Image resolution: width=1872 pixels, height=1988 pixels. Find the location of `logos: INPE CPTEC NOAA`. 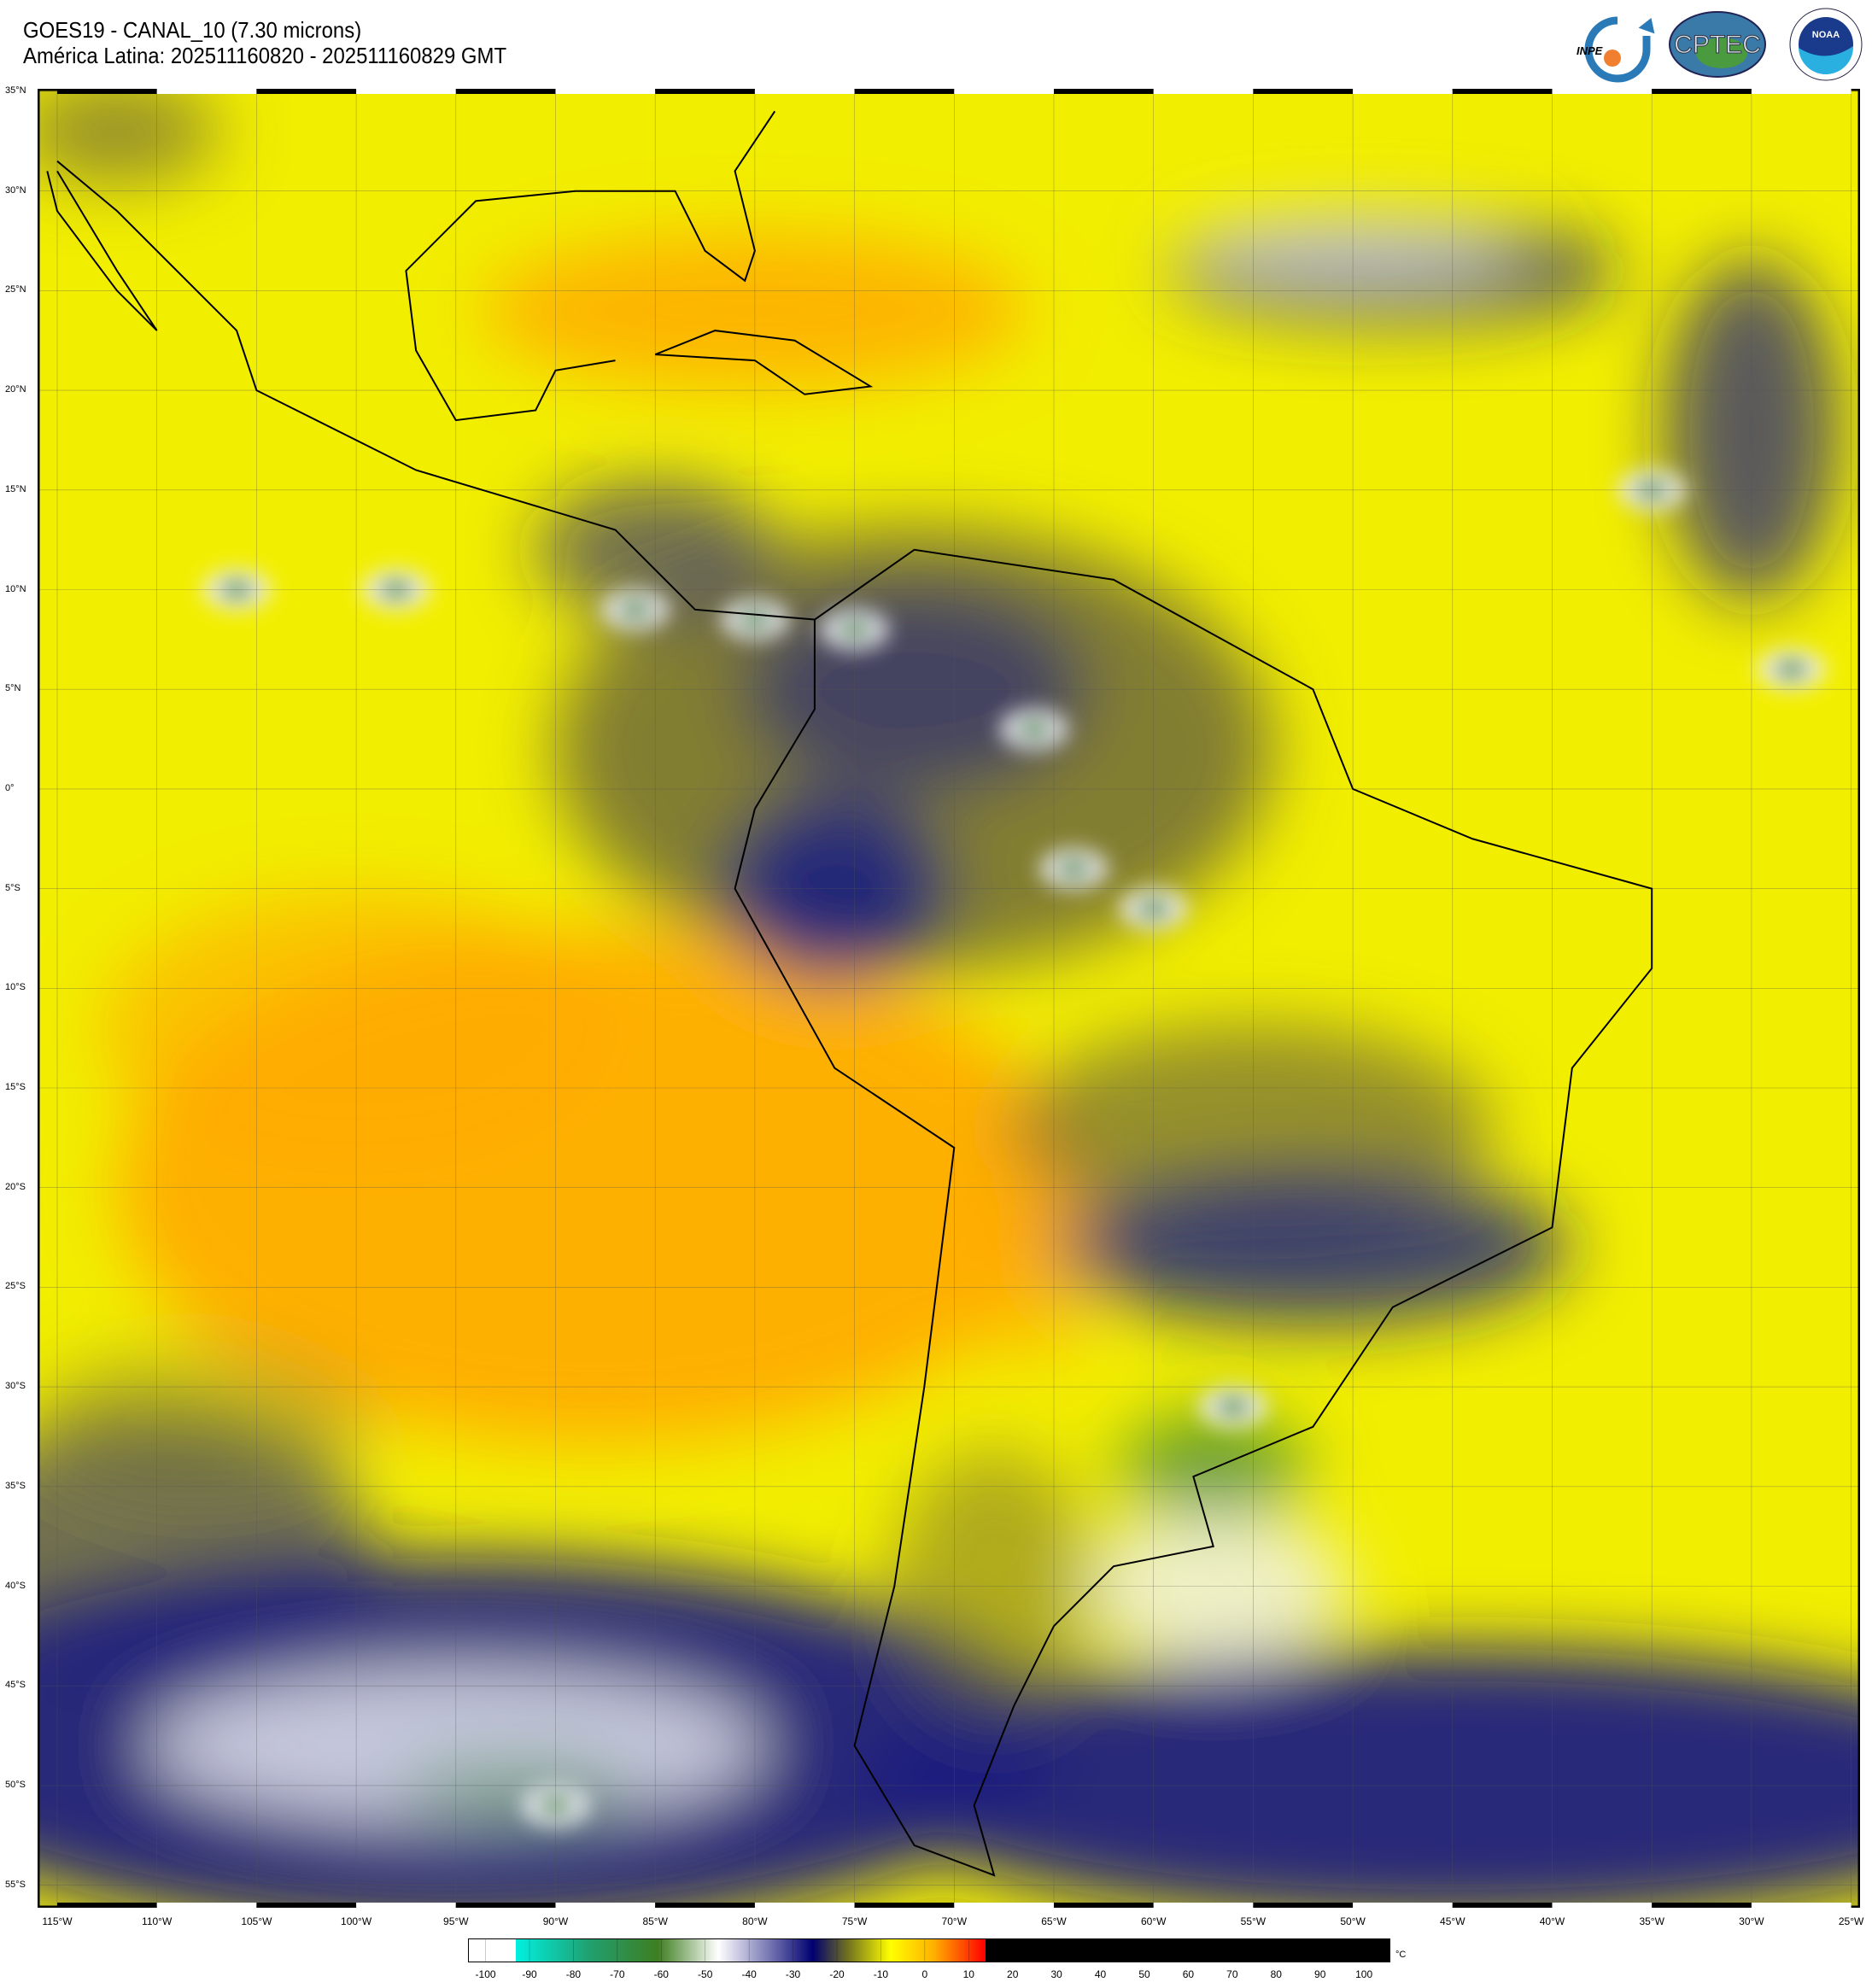

logos: INPE CPTEC NOAA is located at coordinates (1720, 45).